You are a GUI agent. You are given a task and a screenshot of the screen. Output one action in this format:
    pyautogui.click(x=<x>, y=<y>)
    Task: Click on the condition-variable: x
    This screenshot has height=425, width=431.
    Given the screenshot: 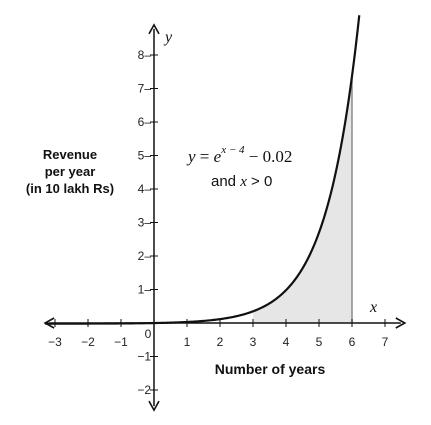 What is the action you would take?
    pyautogui.click(x=243, y=182)
    